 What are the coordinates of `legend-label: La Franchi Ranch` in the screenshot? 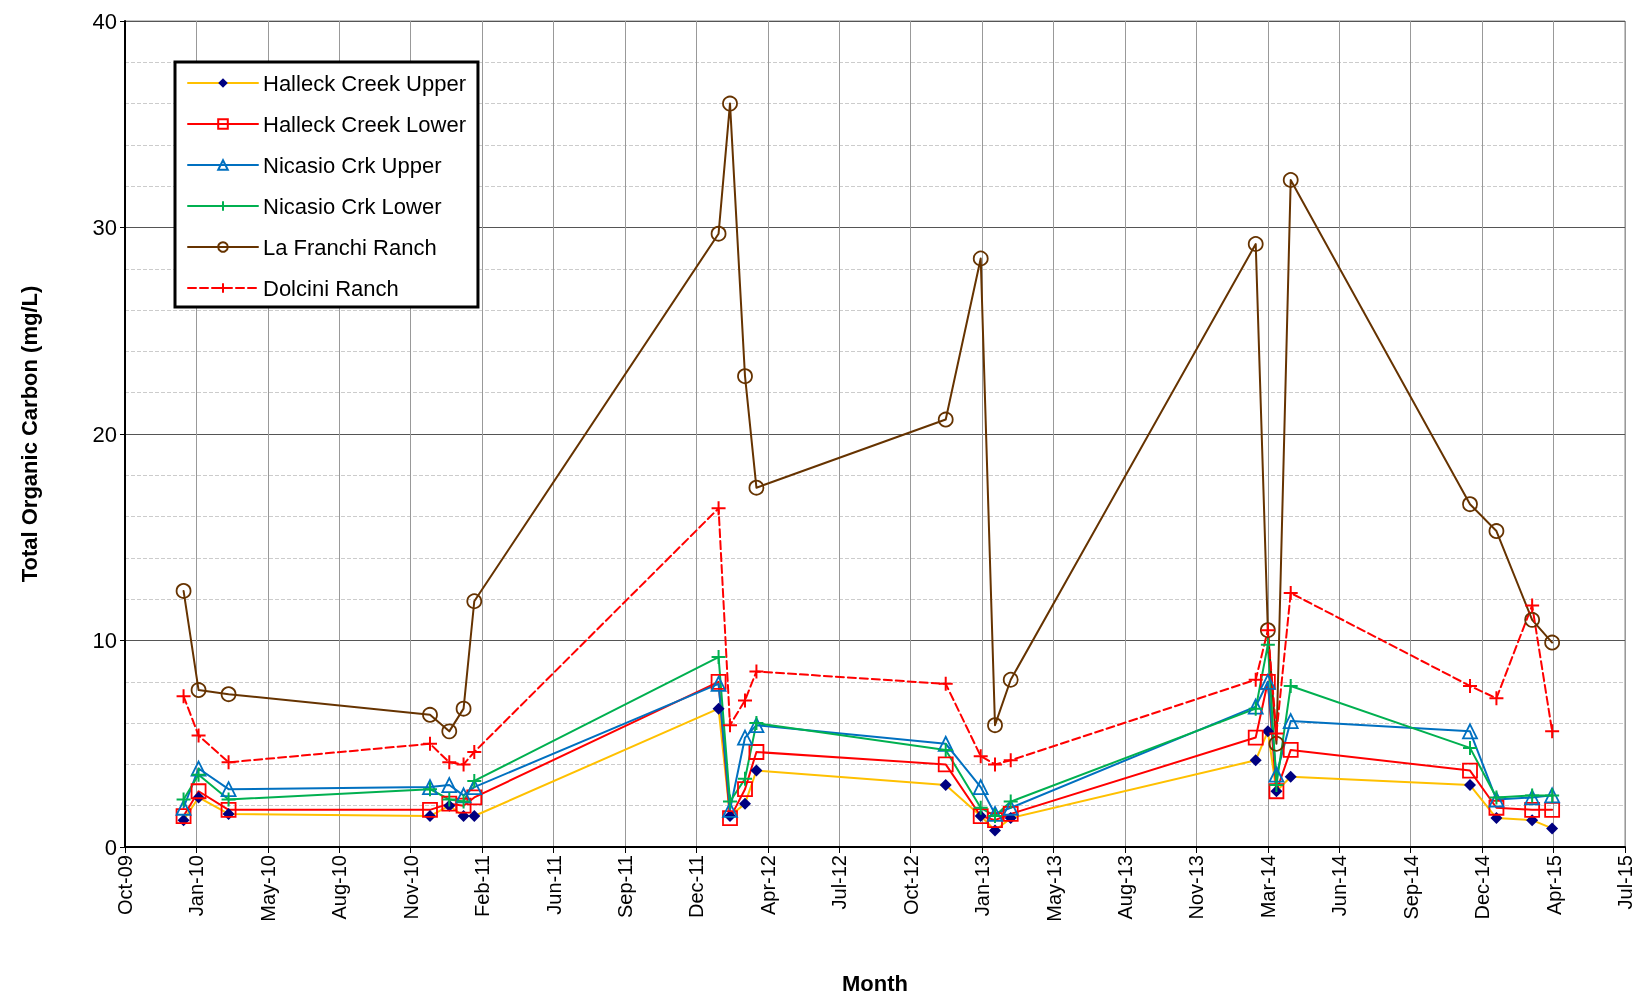 It's located at (350, 247).